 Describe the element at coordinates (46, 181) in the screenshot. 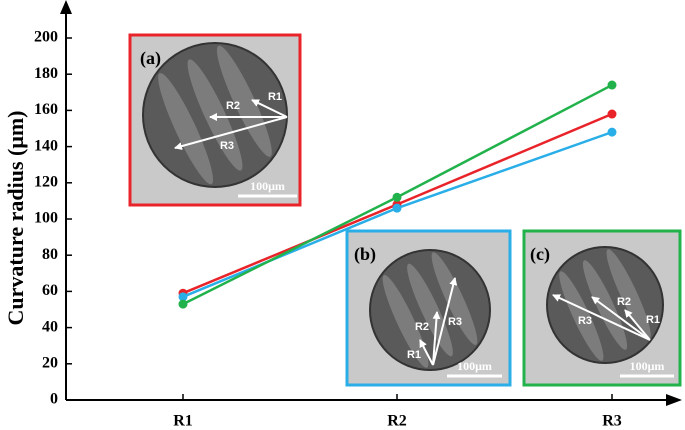

I see `y-tick-label: 120` at that location.